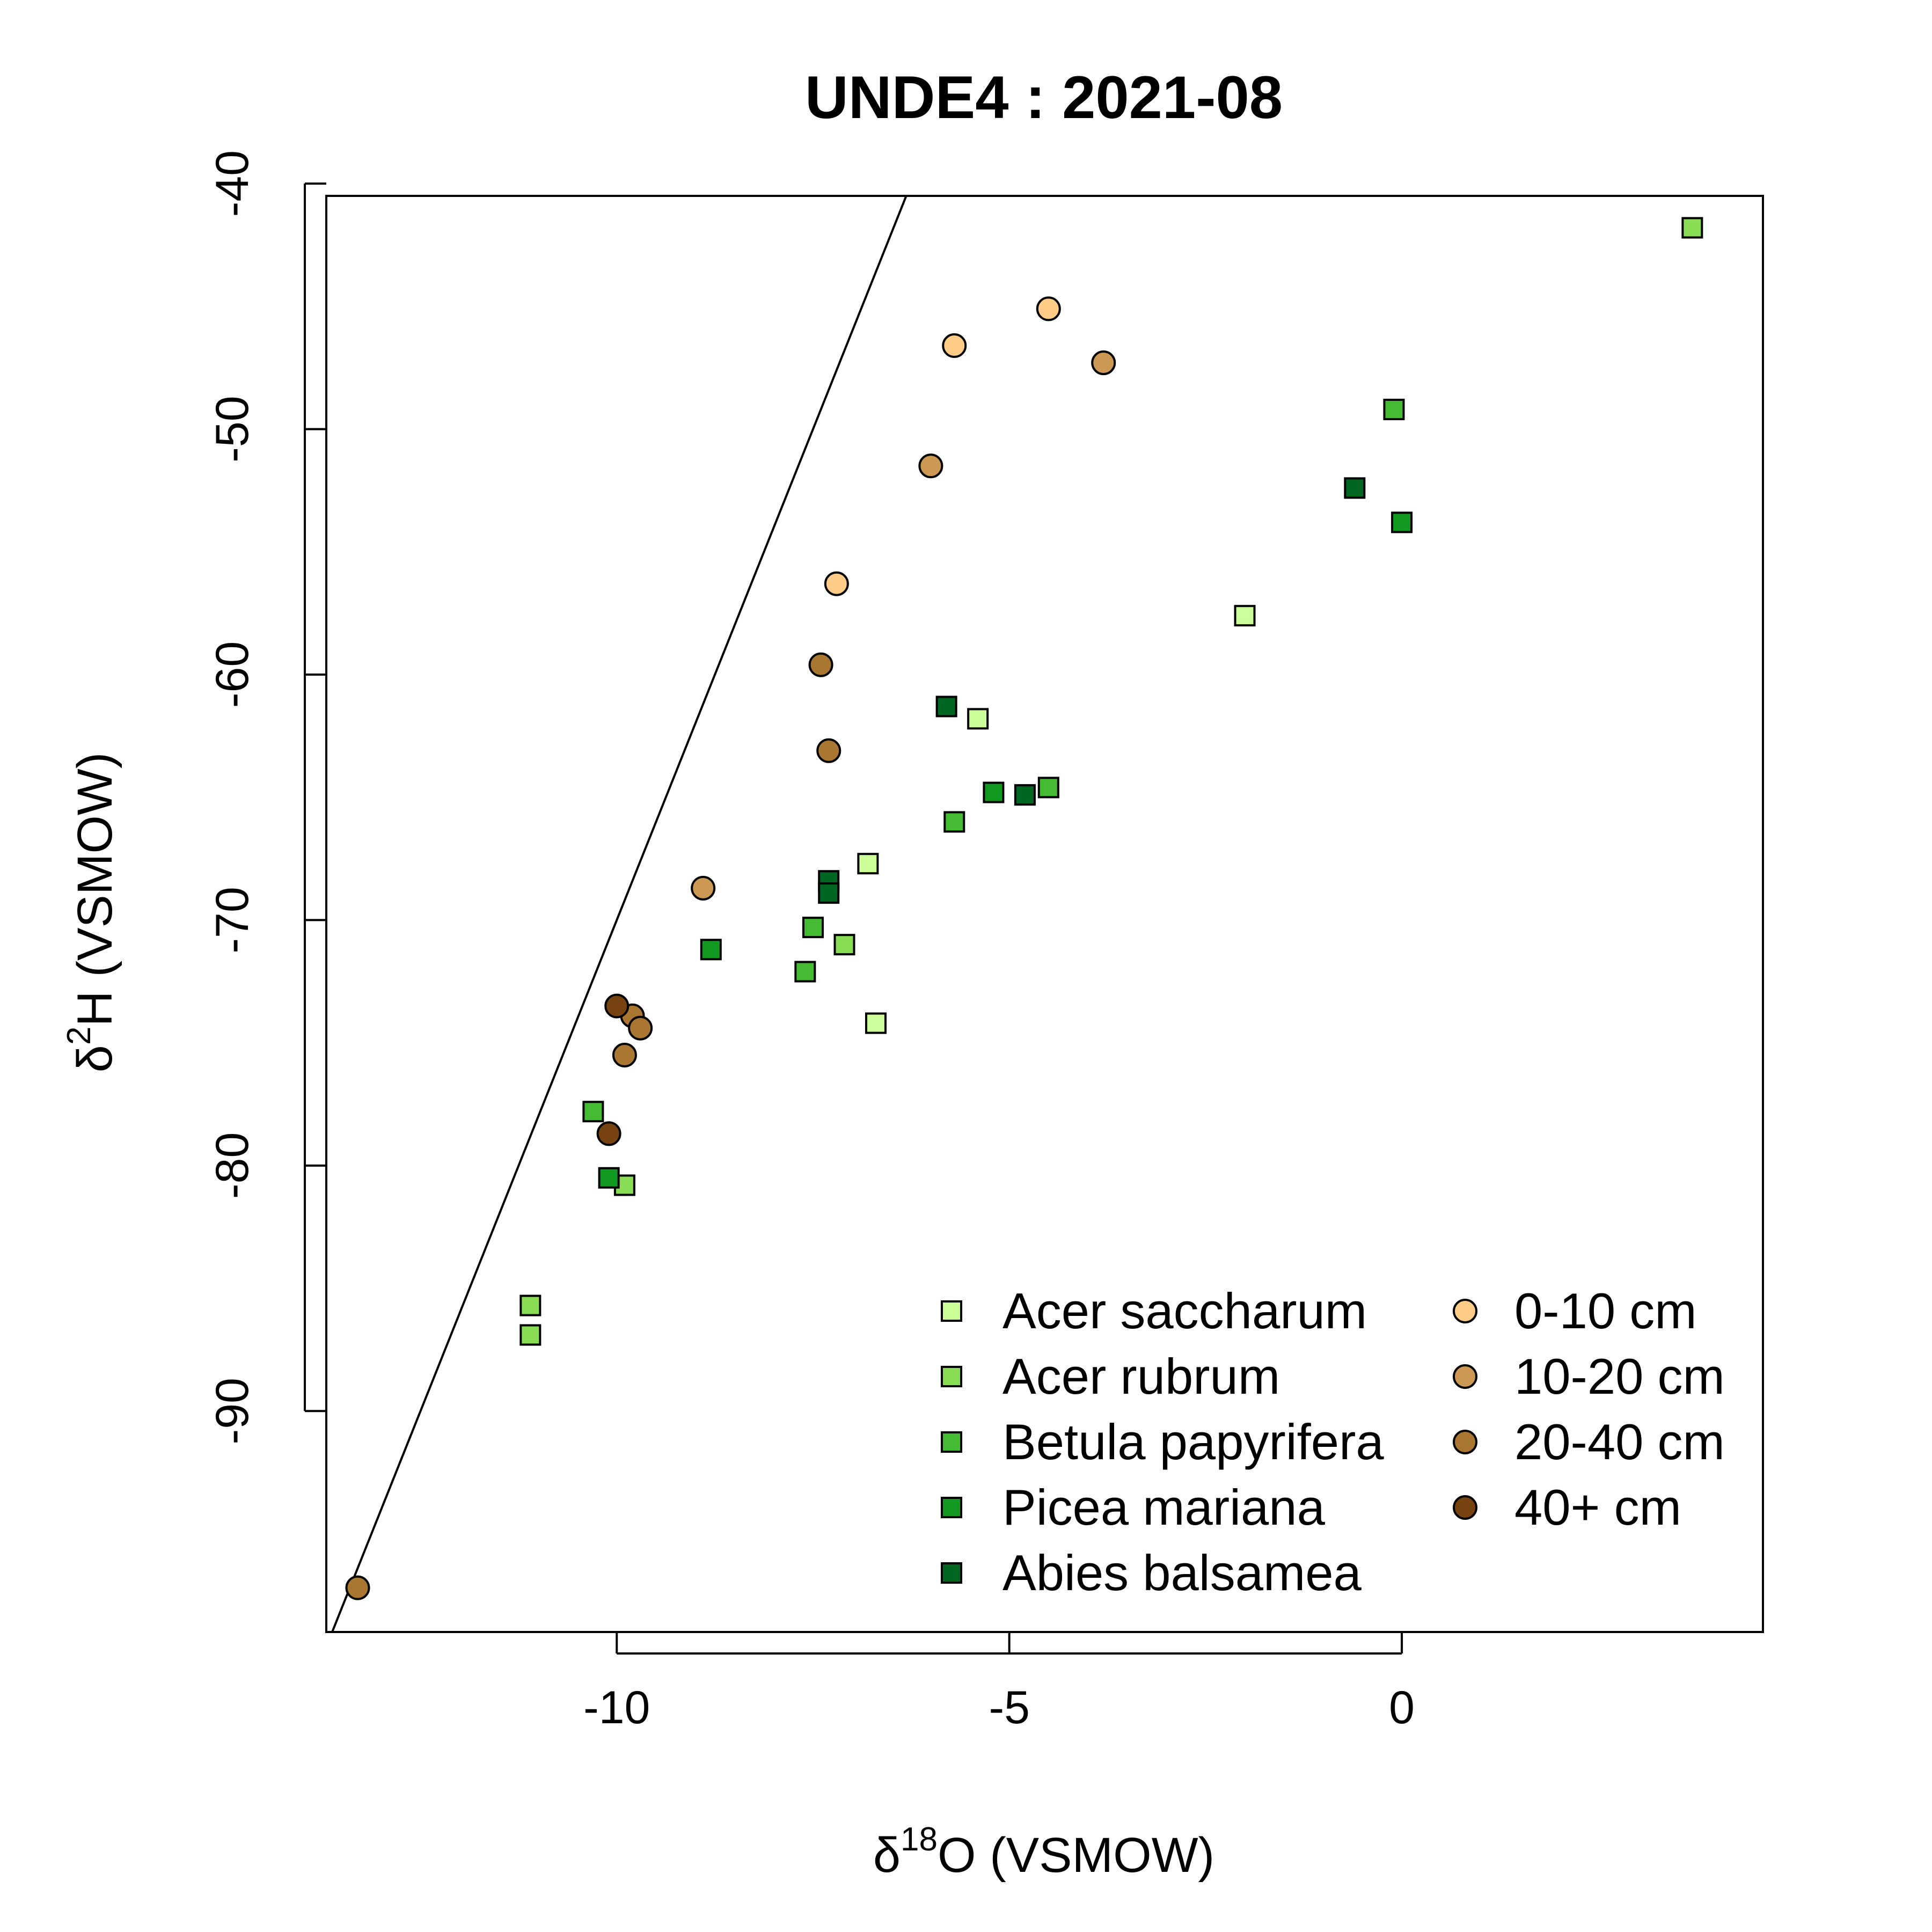  Describe the element at coordinates (1619, 1376) in the screenshot. I see `legend-label: 10-20 cm` at that location.